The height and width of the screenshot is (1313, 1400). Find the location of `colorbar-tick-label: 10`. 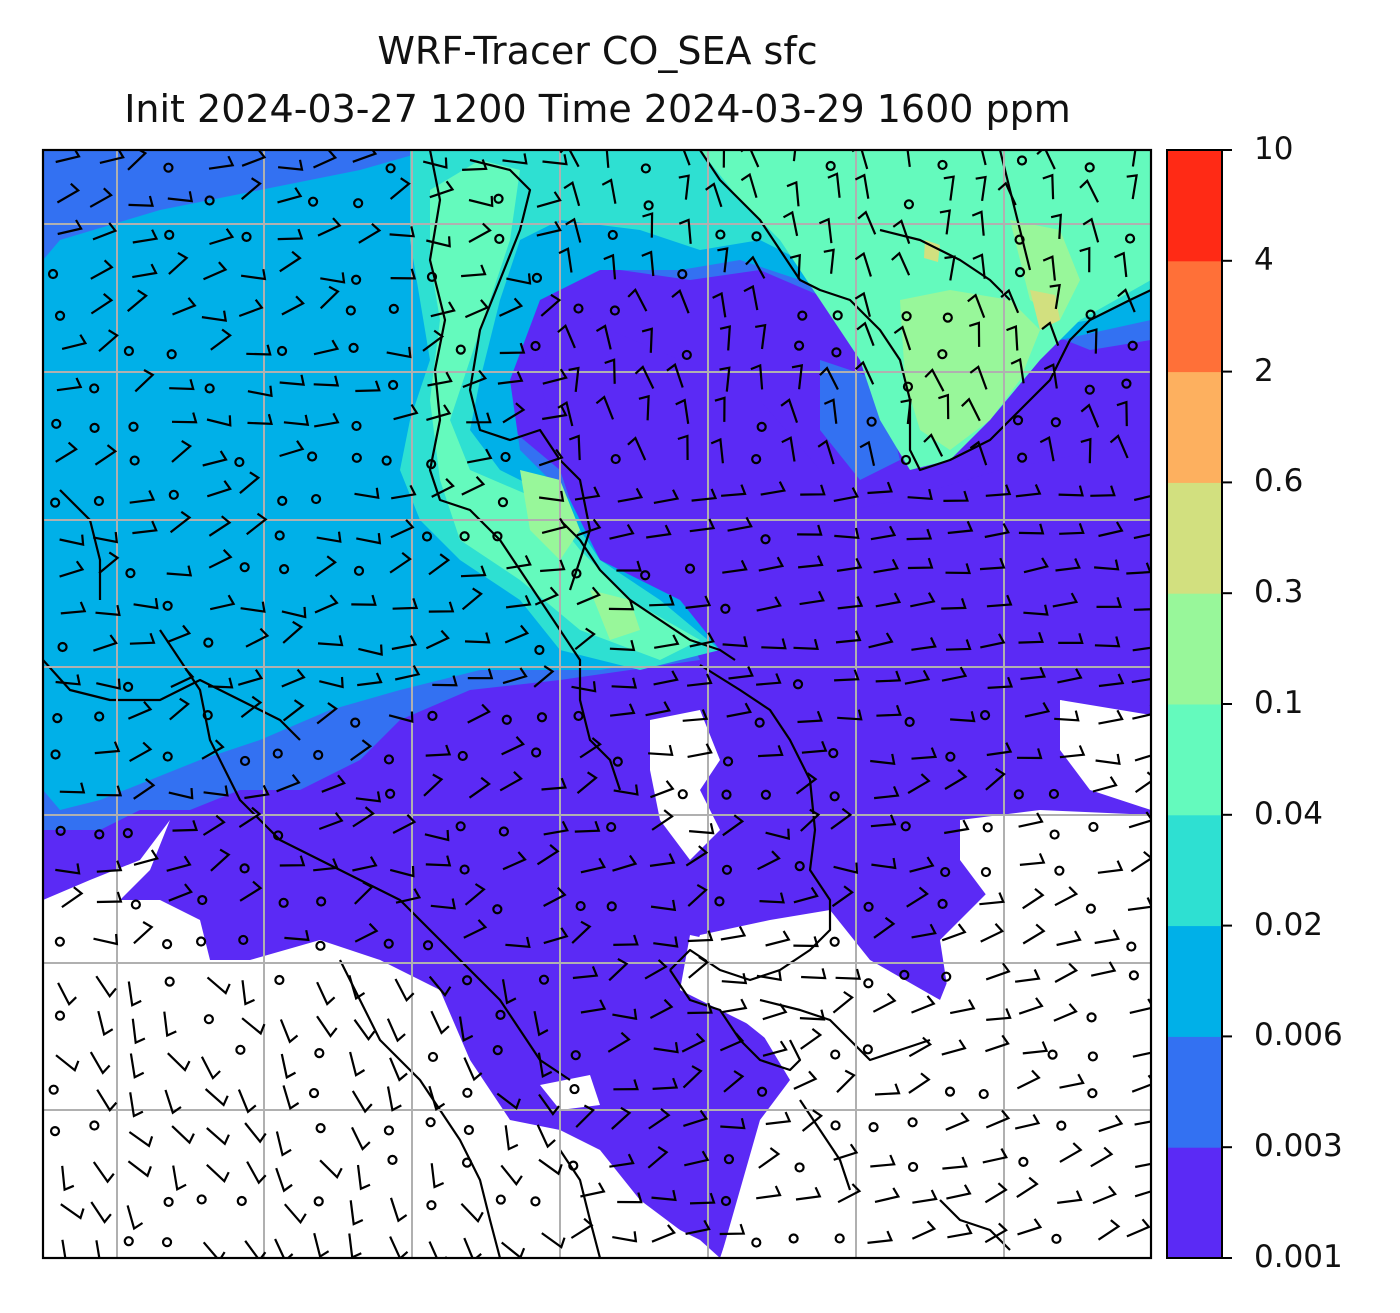

colorbar-tick-label: 10 is located at coordinates (1274, 149).